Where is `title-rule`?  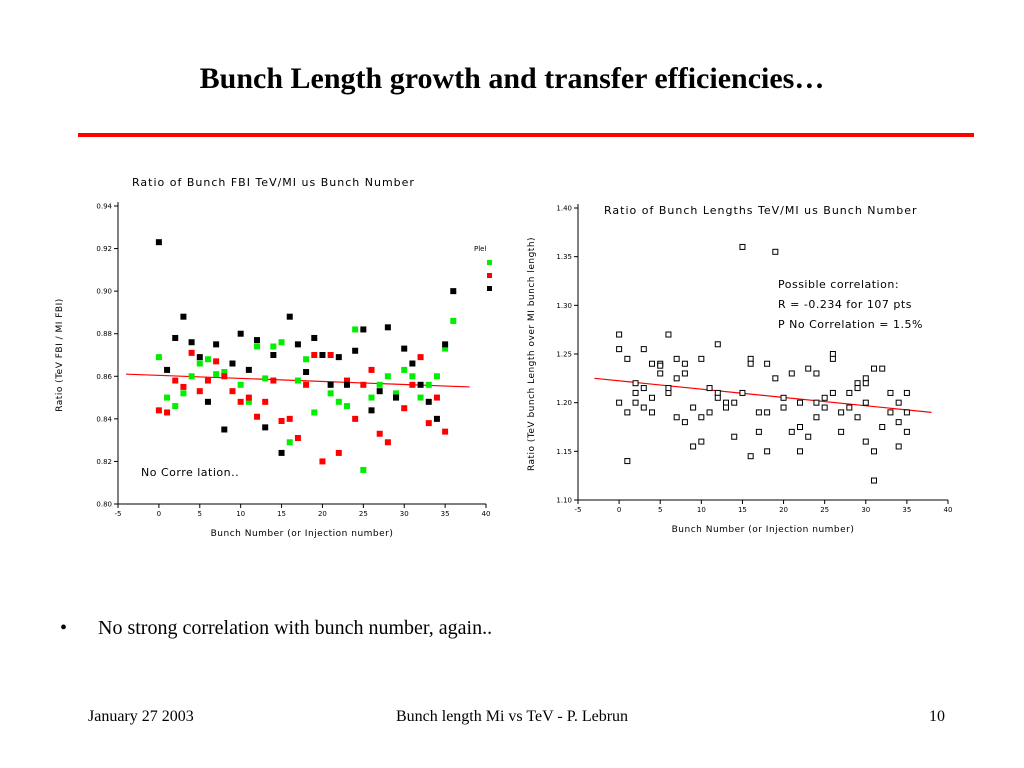
title-rule is located at coordinates (526, 135).